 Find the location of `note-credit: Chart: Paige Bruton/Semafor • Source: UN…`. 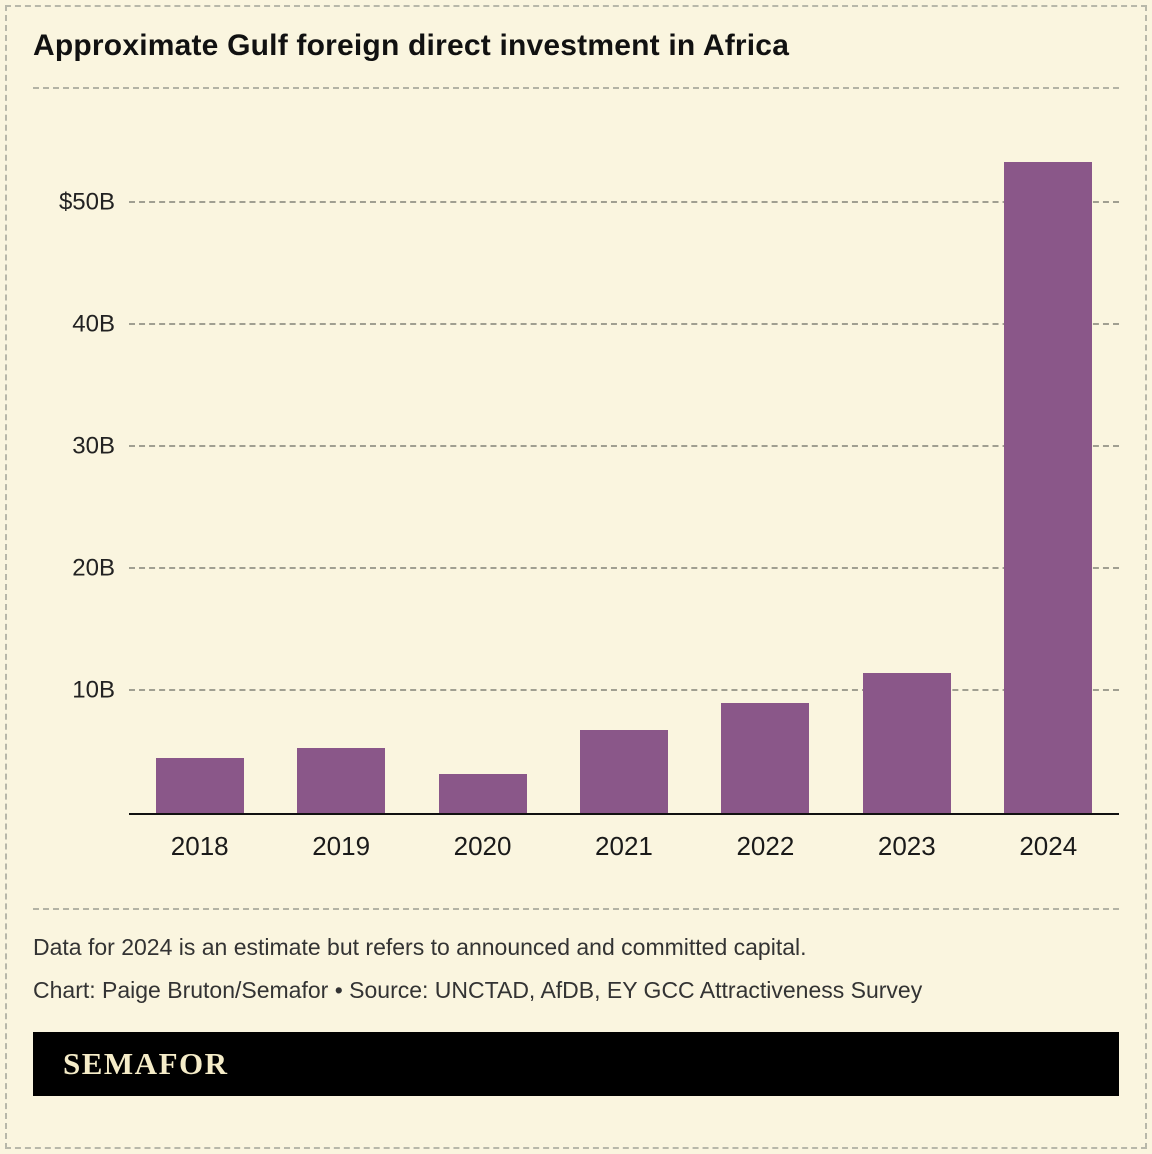

note-credit: Chart: Paige Bruton/Semafor • Source: UN… is located at coordinates (478, 990).